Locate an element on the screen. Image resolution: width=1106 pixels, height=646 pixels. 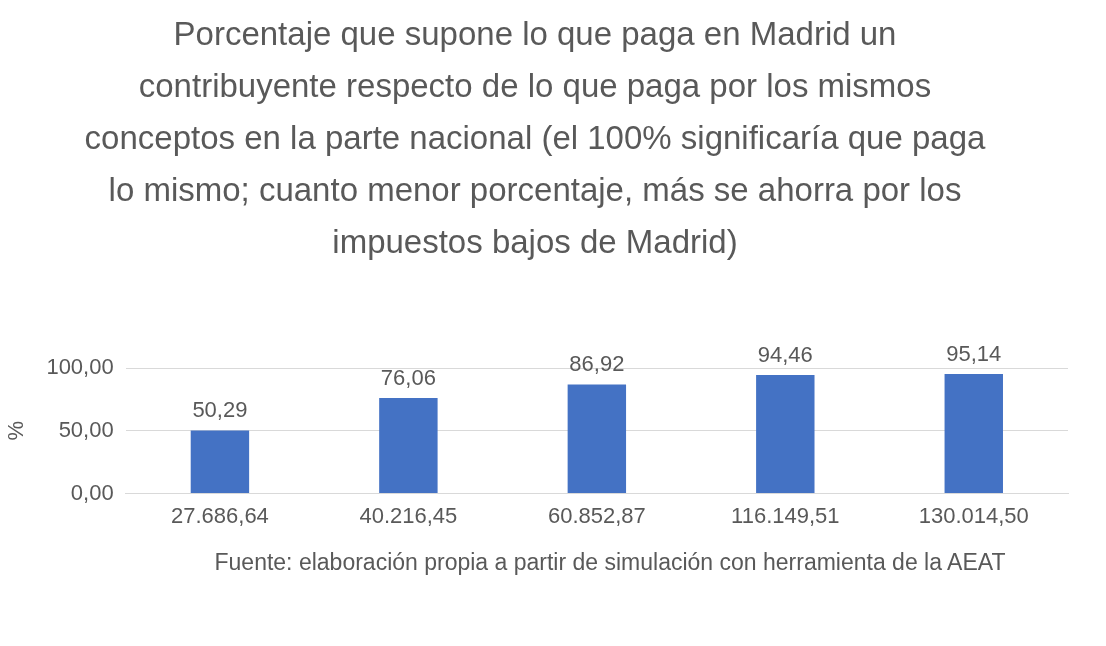
x-tick-label: 60.852,87 is located at coordinates (596, 515).